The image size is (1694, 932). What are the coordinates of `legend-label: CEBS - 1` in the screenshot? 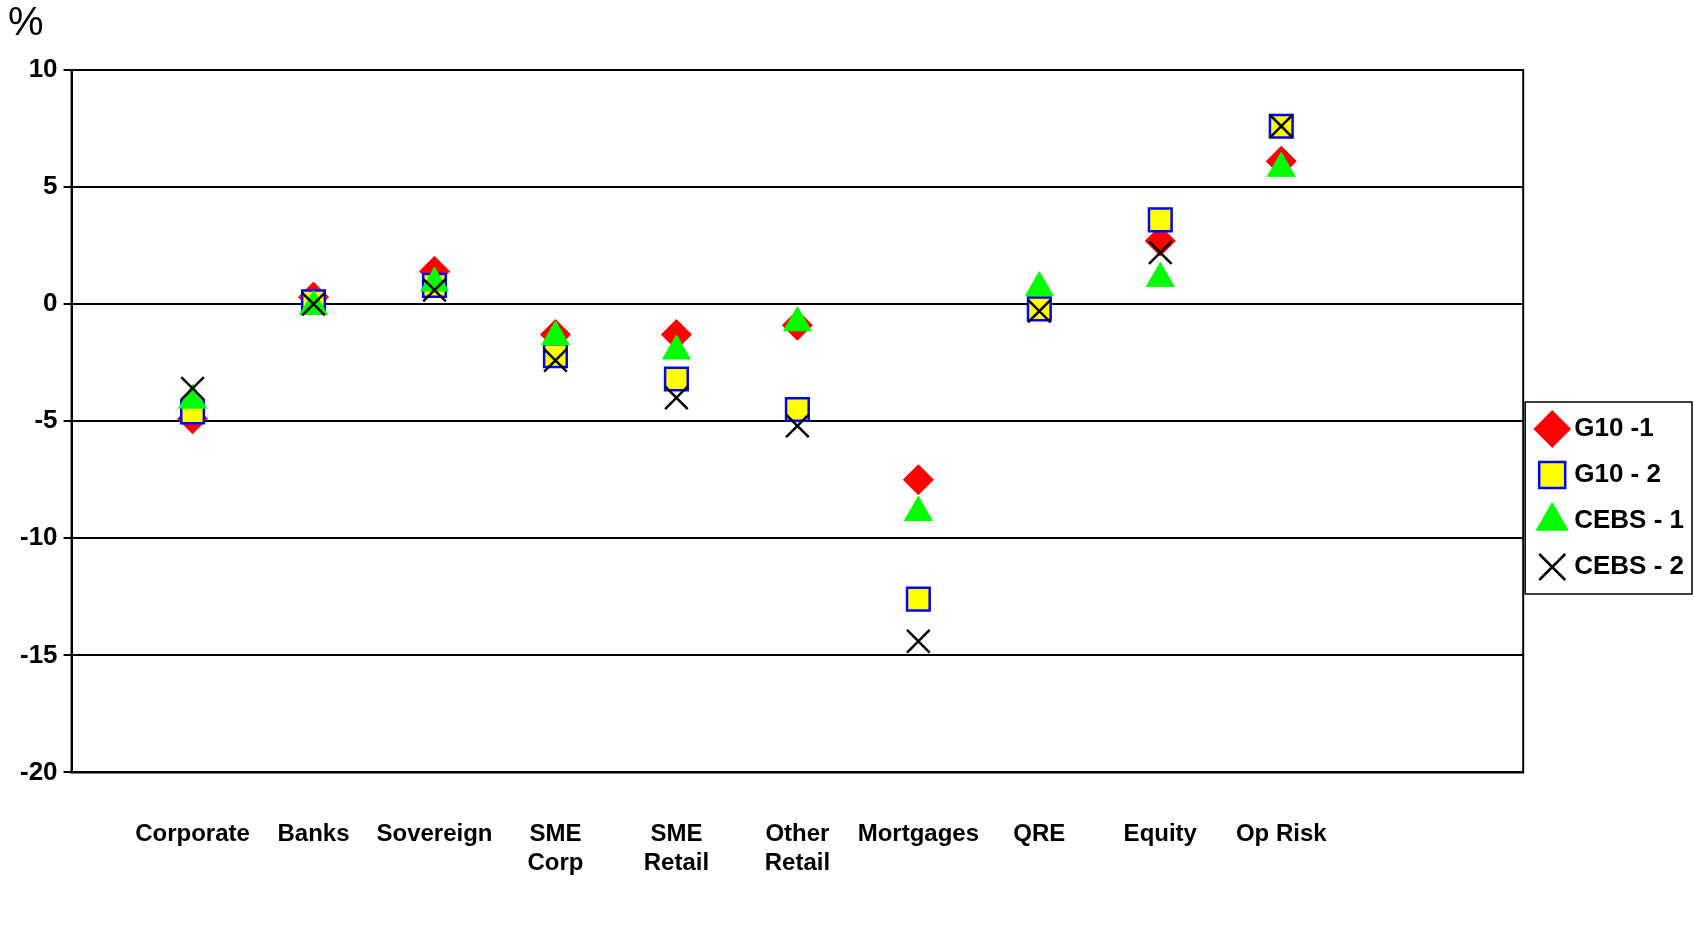 It's located at (1629, 519).